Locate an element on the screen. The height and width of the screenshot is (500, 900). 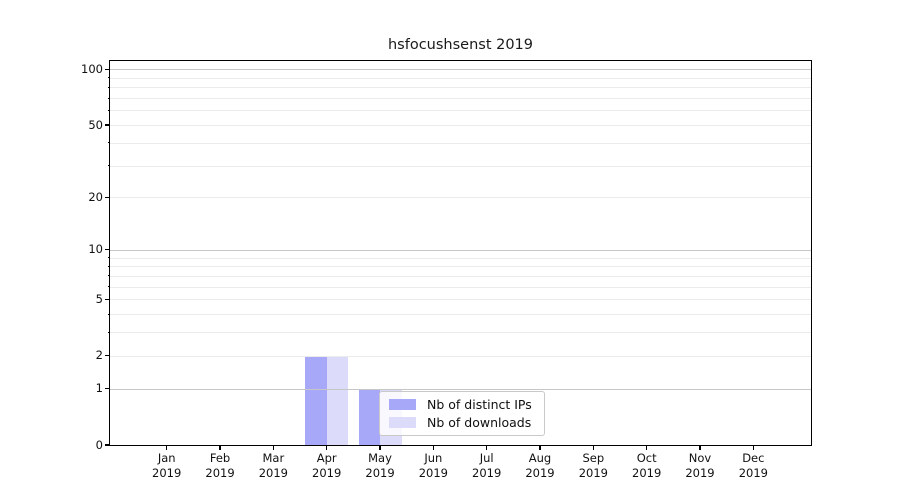
y-tick-label: 0 is located at coordinates (99, 444).